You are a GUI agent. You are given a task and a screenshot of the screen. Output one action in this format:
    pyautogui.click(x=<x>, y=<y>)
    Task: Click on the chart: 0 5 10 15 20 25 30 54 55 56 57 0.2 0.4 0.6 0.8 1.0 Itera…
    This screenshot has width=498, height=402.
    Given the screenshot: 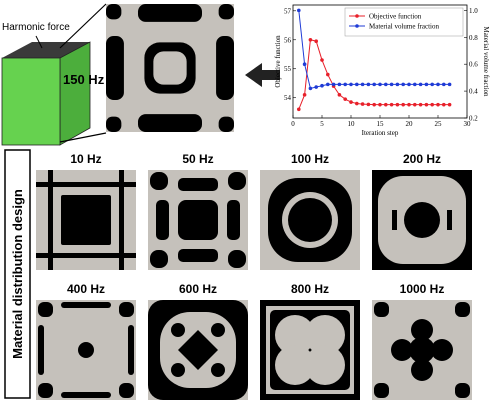 What is the action you would take?
    pyautogui.click(x=382, y=70)
    